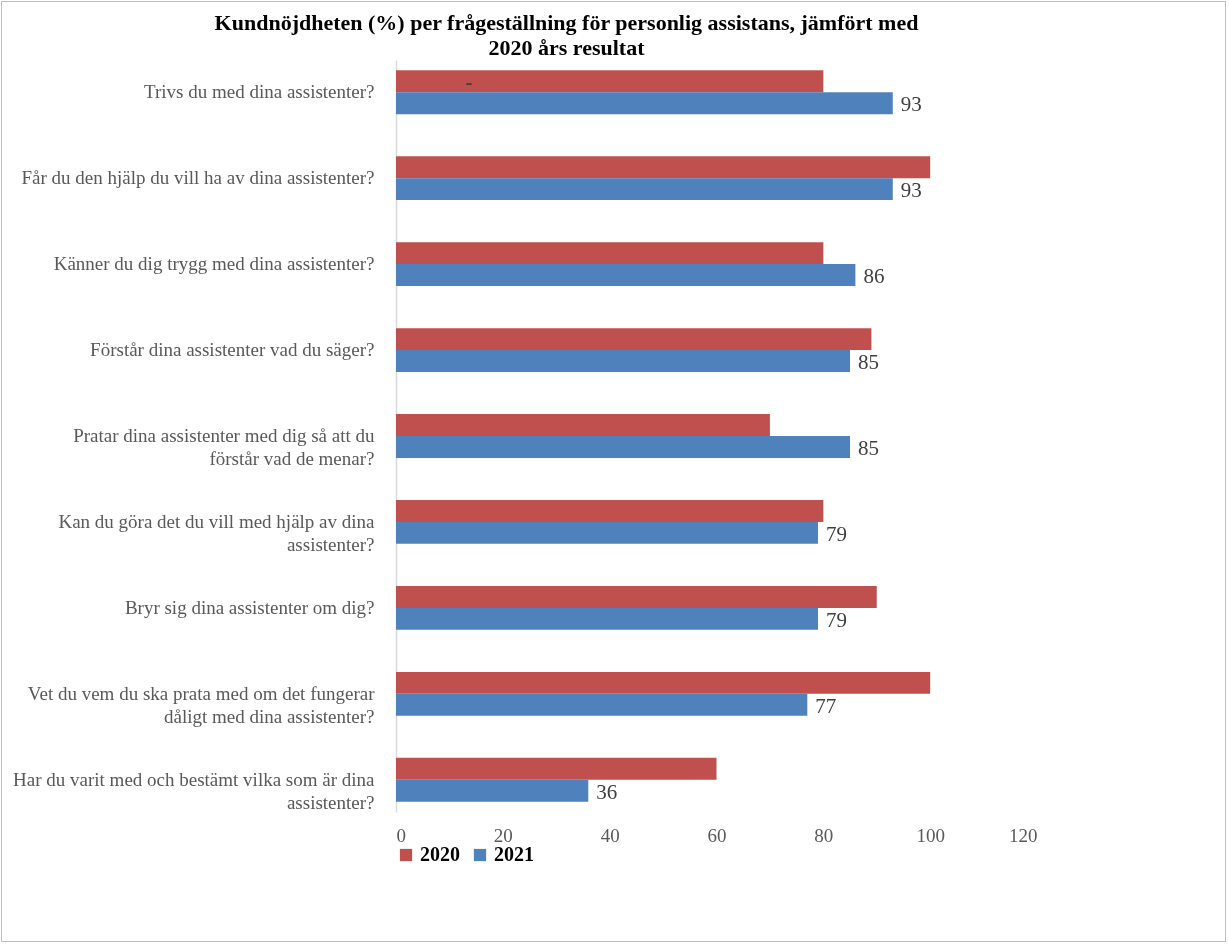 This screenshot has width=1229, height=945. I want to click on data-label: 77, so click(826, 705).